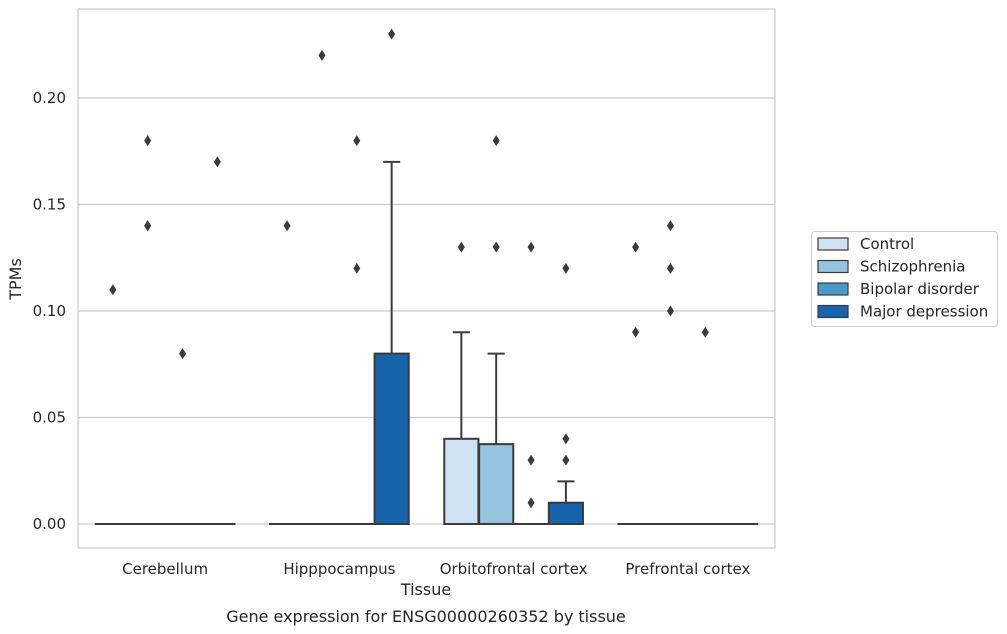 The image size is (1007, 634). I want to click on y-tick-label: 0.05, so click(49, 418).